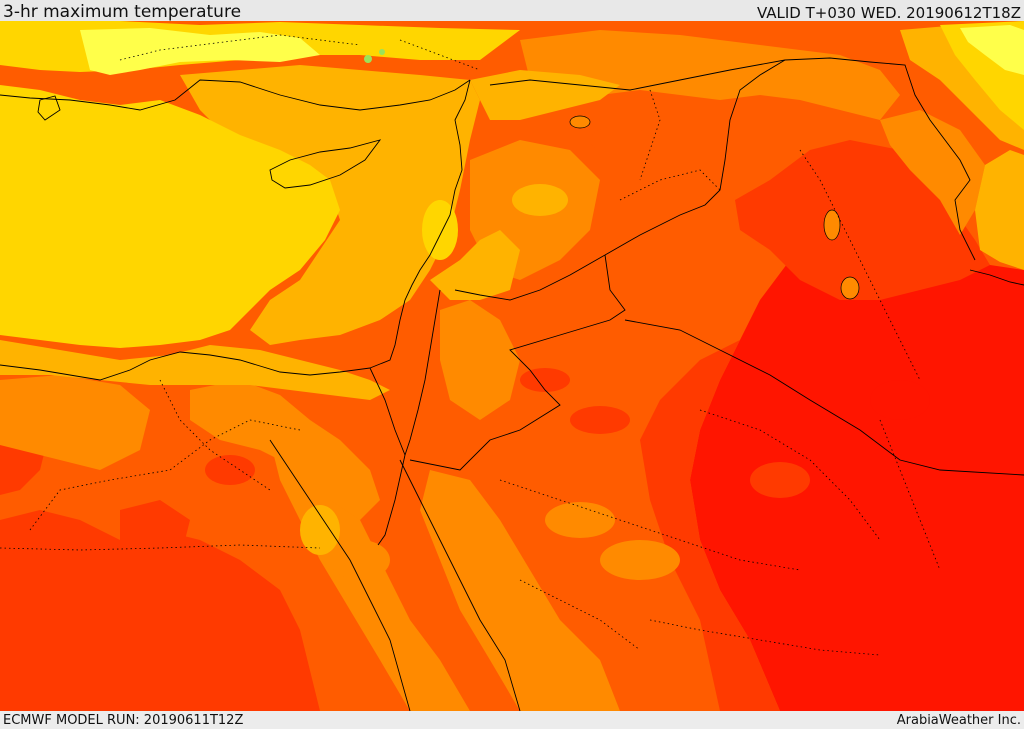 The image size is (1024, 729). What do you see at coordinates (850, 288) in the screenshot?
I see `lake-razazza` at bounding box center [850, 288].